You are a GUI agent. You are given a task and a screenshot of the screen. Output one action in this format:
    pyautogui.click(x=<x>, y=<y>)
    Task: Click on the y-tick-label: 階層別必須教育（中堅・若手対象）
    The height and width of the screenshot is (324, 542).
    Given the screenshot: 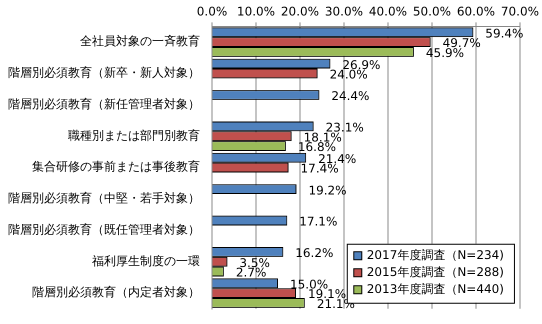 What is the action you would take?
    pyautogui.click(x=104, y=198)
    